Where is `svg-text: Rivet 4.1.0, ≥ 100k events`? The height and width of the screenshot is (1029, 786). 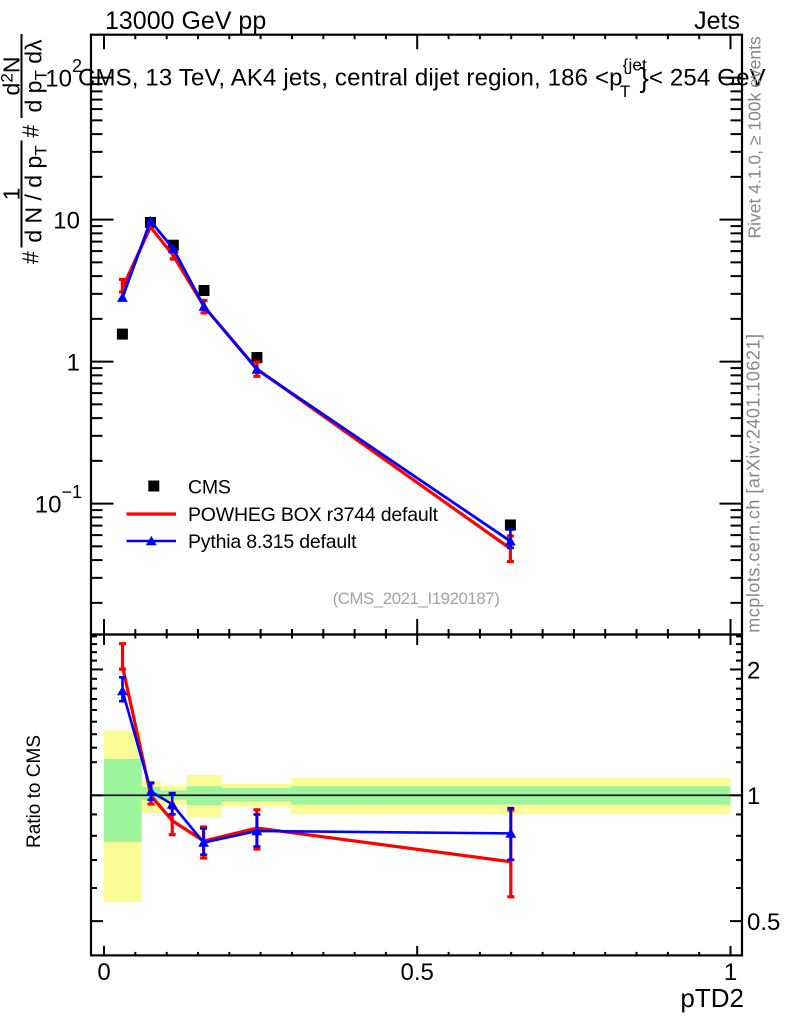 svg-text: Rivet 4.1.0, ≥ 100k events is located at coordinates (755, 137).